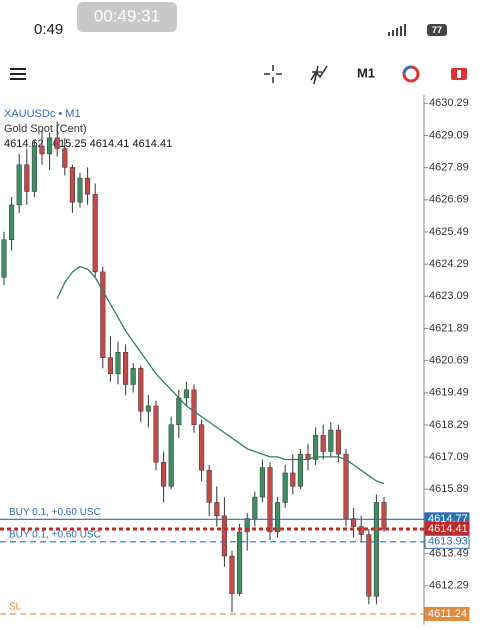 The height and width of the screenshot is (630, 482). What do you see at coordinates (449, 168) in the screenshot?
I see `y-tick-label: 4627.89` at bounding box center [449, 168].